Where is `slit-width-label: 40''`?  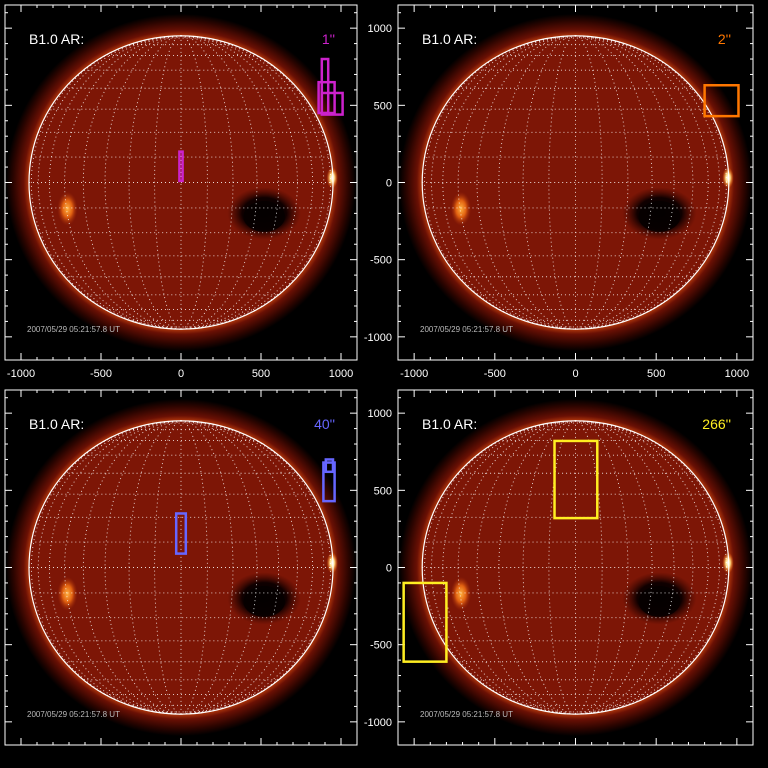 slit-width-label: 40'' is located at coordinates (324, 424).